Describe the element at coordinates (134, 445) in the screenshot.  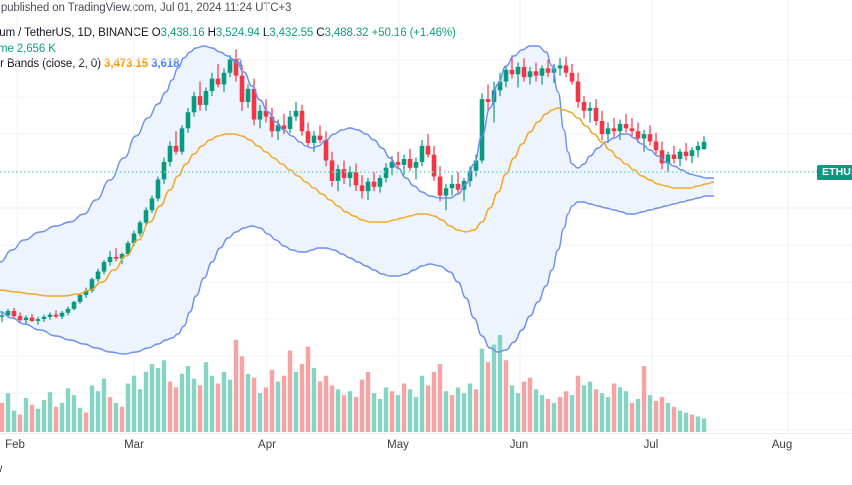
I see `time-axis-tick-mar: Mar` at that location.